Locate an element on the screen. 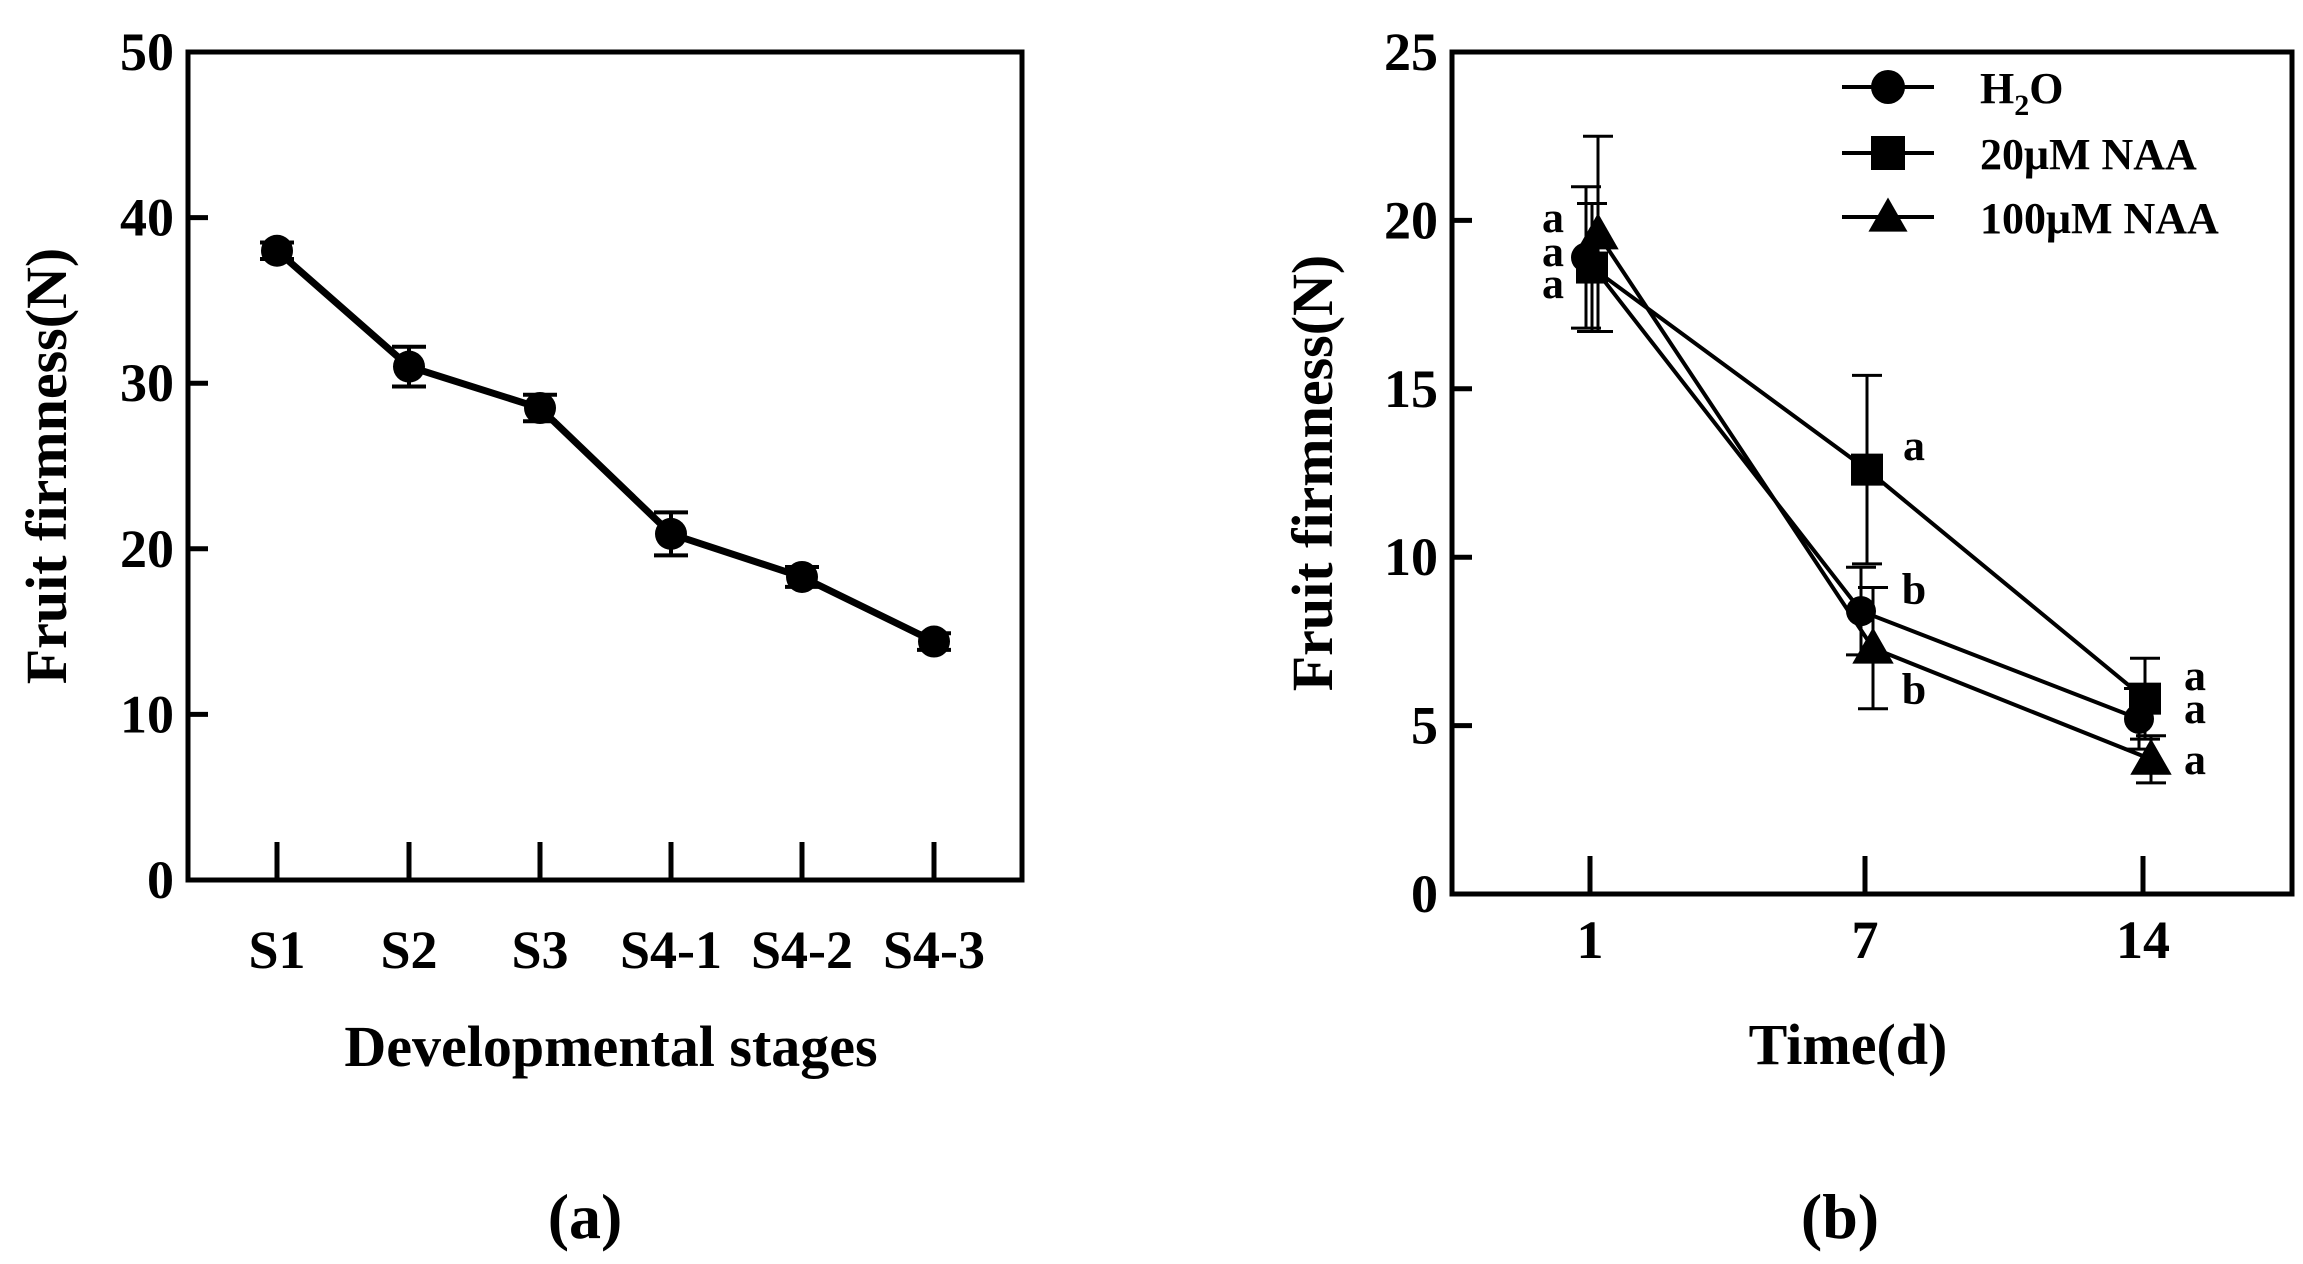 The width and height of the screenshot is (2303, 1264). x-tick-label: S4-1 is located at coordinates (671, 950).